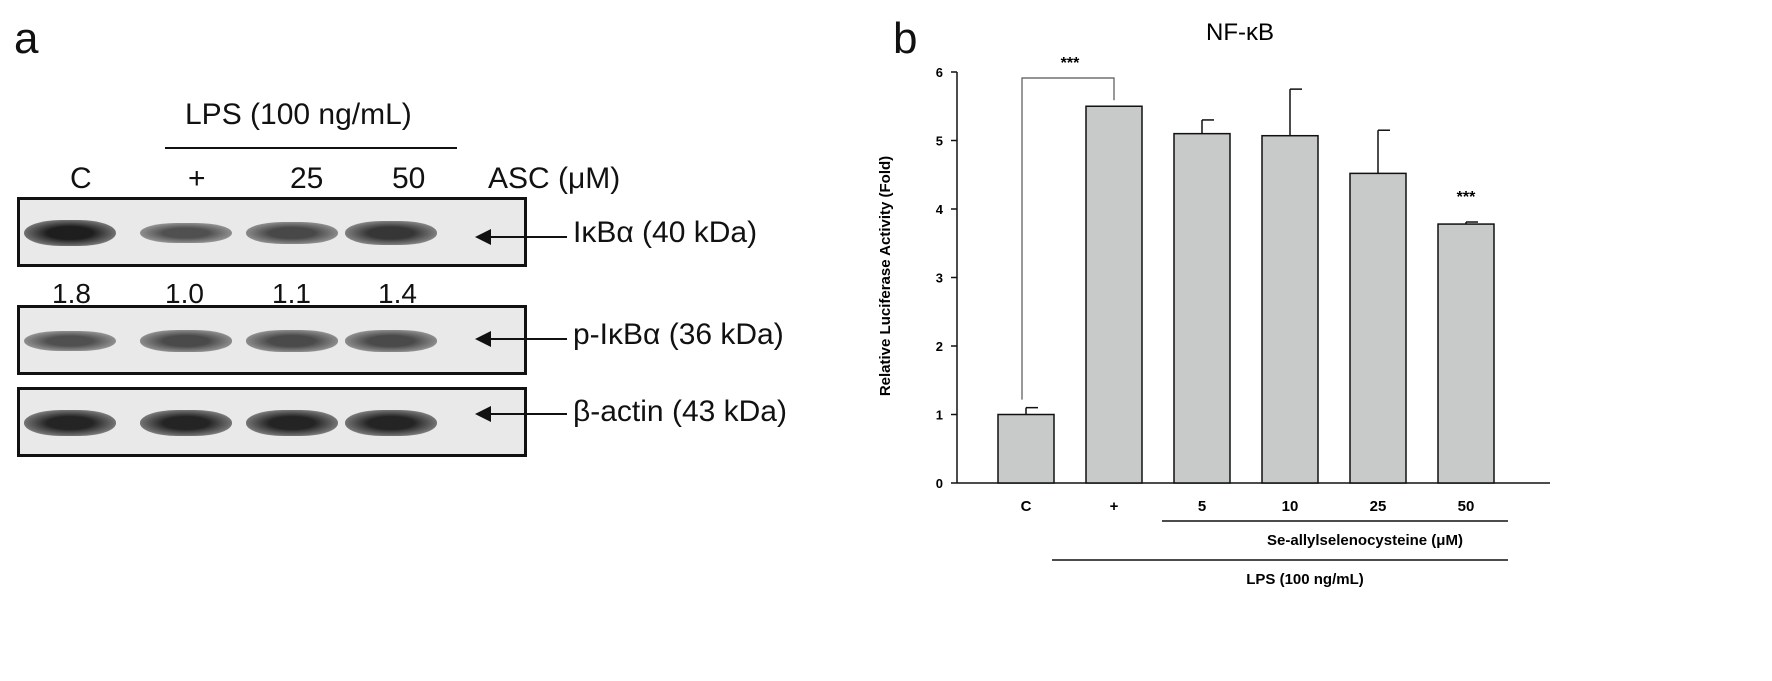  I want to click on panel-a-letter: a, so click(26, 38).